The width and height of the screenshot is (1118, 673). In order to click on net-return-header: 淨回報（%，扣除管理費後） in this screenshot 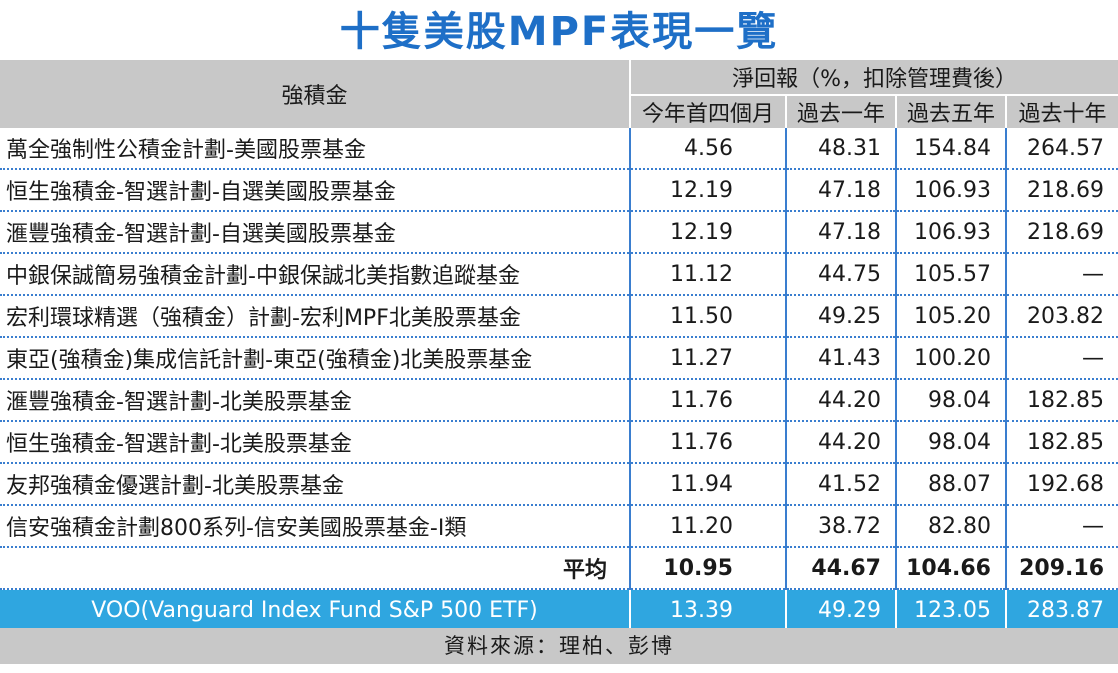, I will do `click(873, 77)`.